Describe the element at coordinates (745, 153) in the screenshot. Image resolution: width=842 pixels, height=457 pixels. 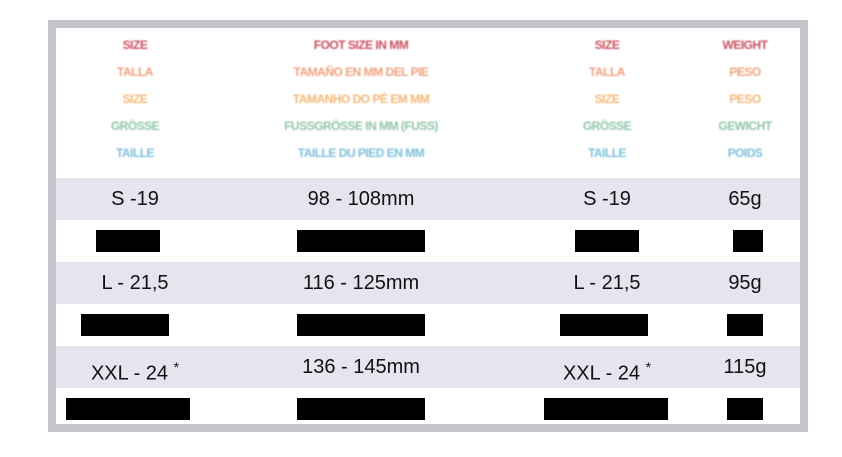
I see `header-label: POIDS` at that location.